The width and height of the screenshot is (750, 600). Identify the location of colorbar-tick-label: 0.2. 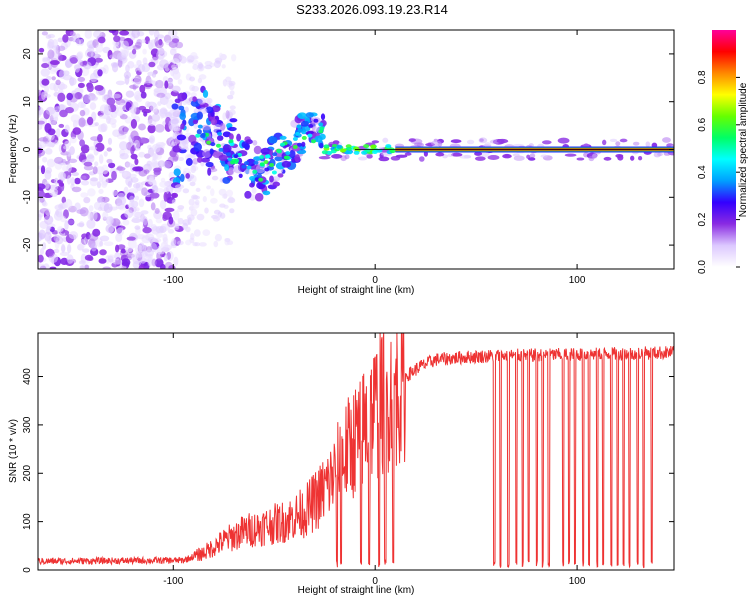
(702, 219).